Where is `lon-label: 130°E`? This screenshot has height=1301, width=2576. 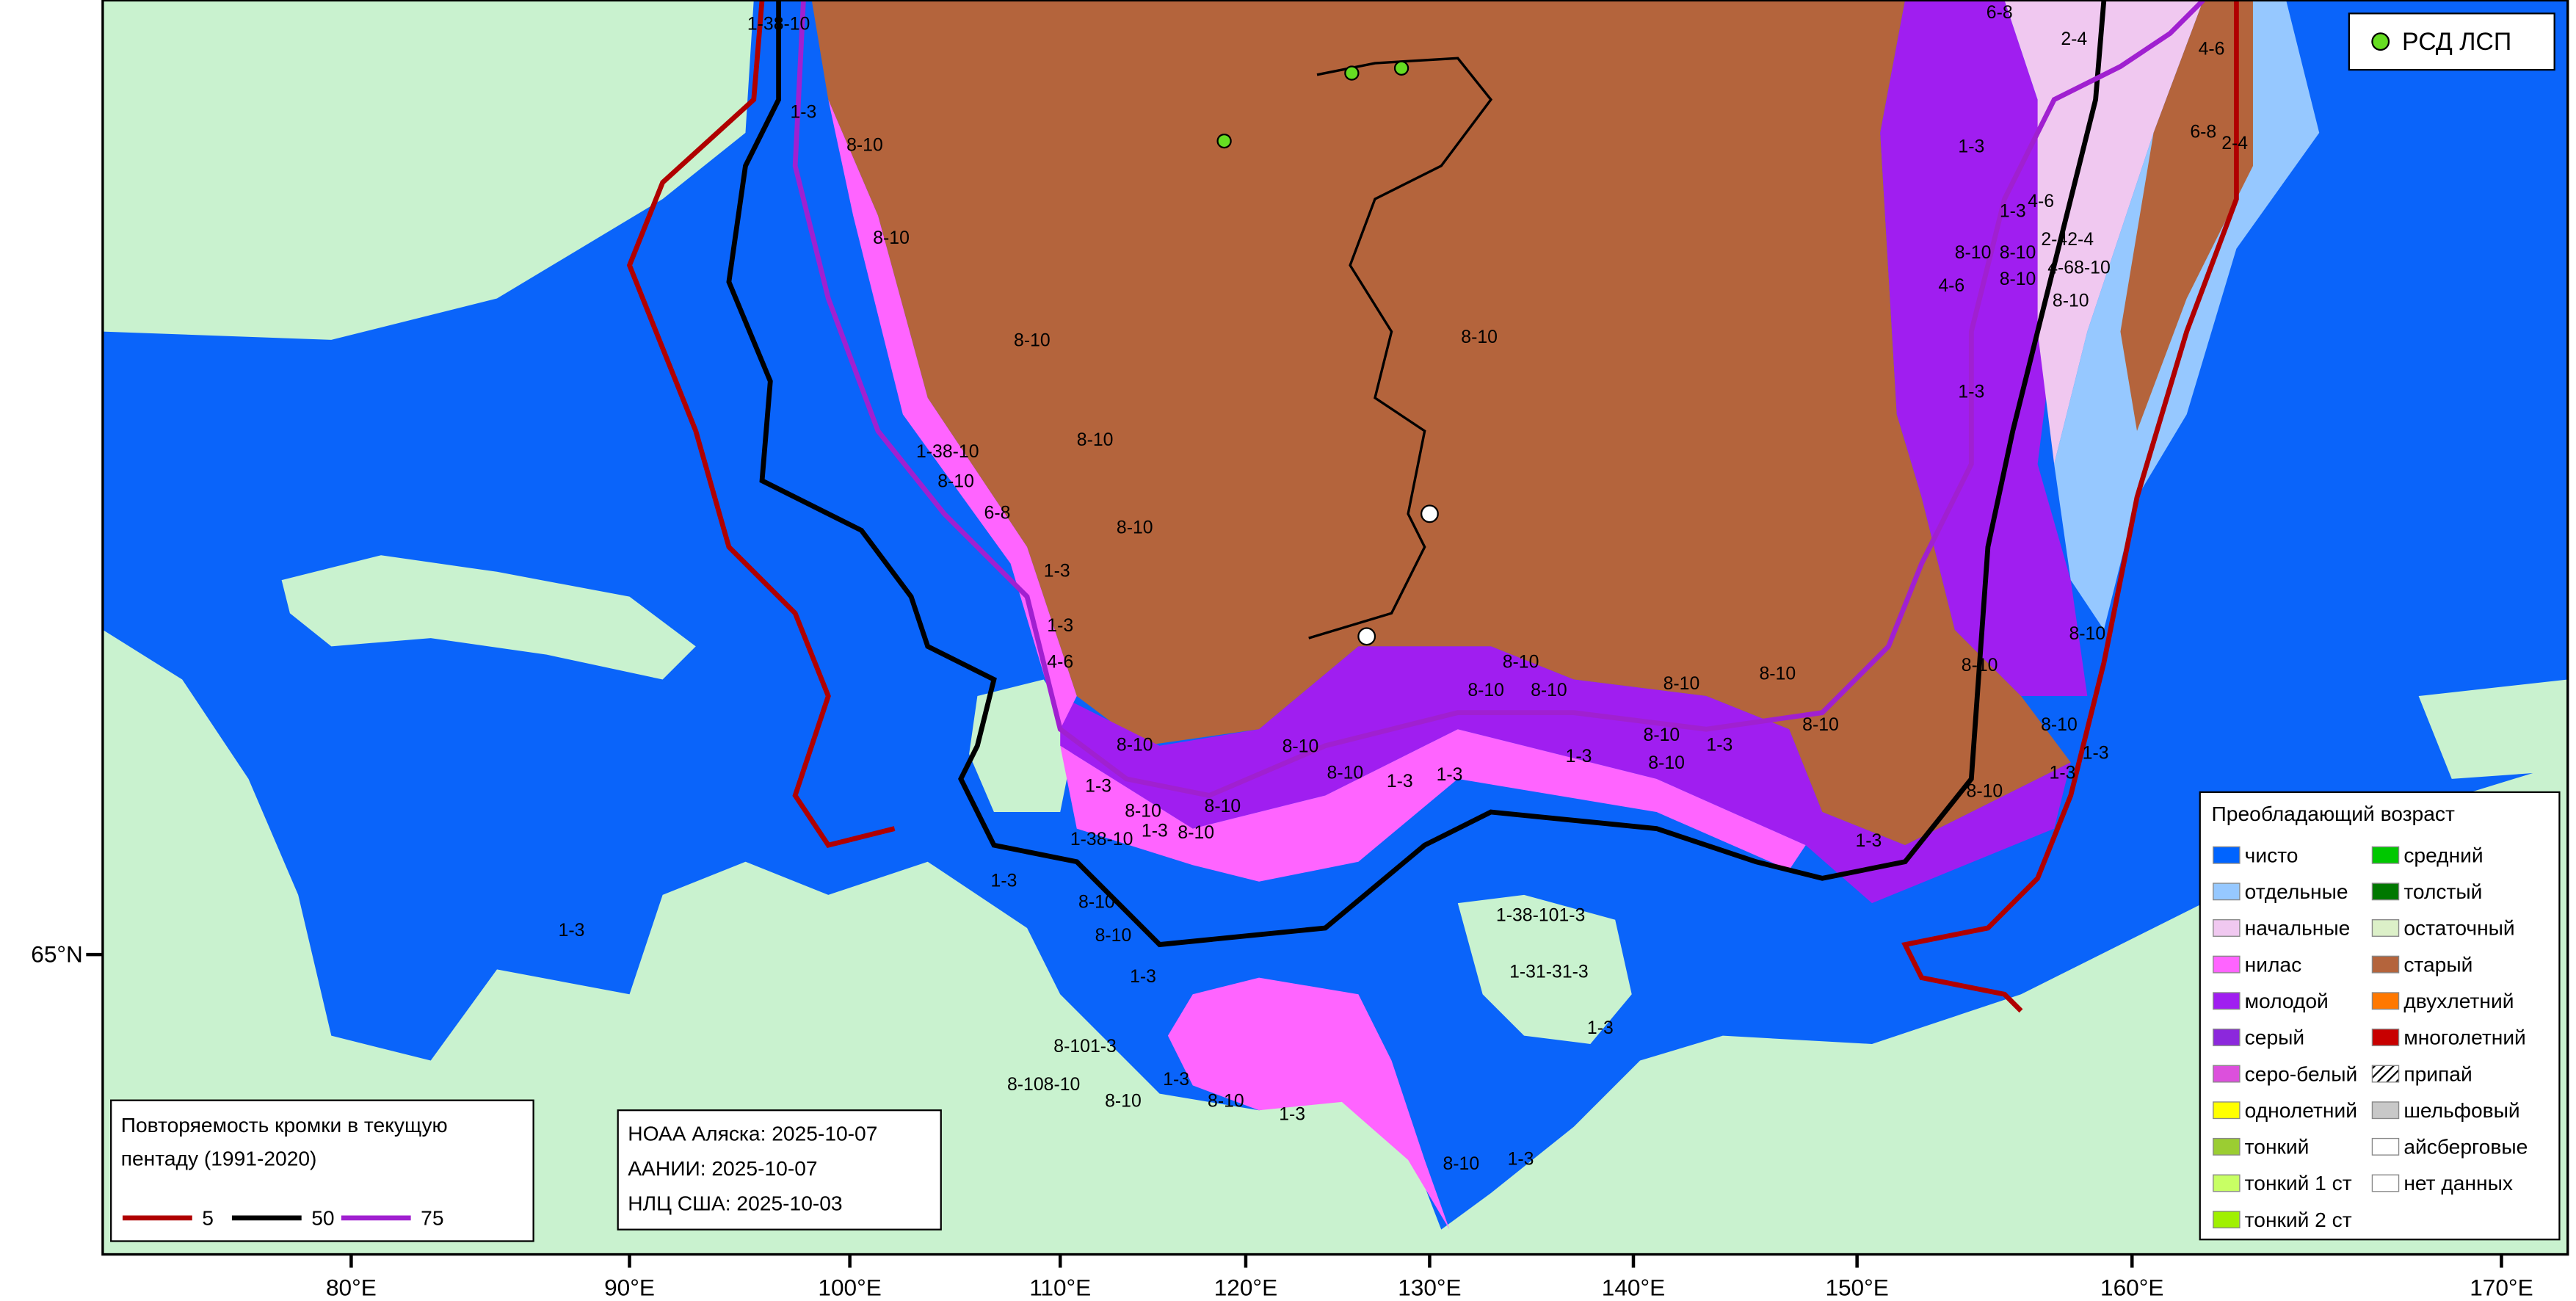
lon-label: 130°E is located at coordinates (1429, 1287).